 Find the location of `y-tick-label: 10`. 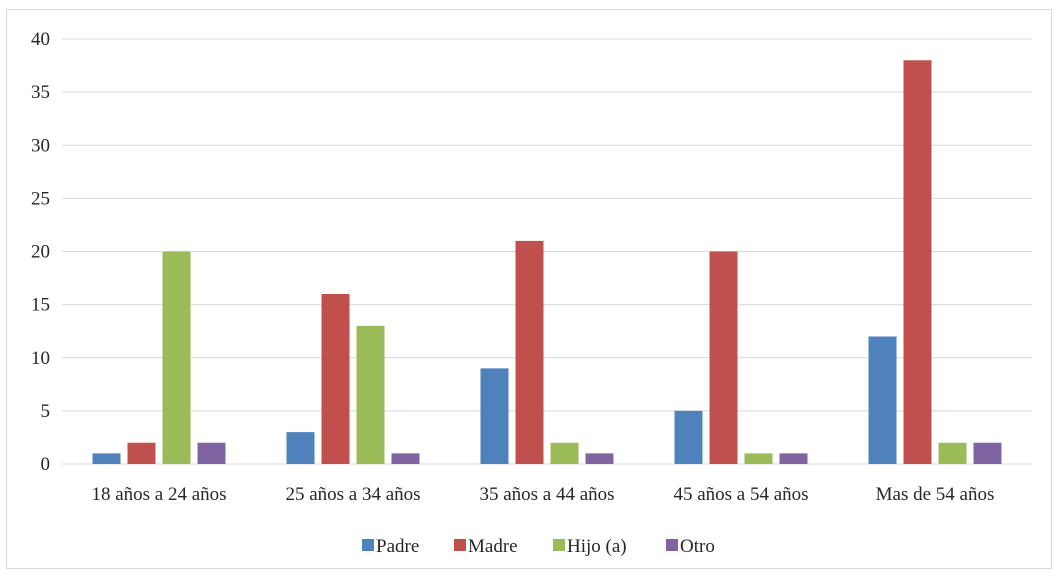

y-tick-label: 10 is located at coordinates (40, 358).